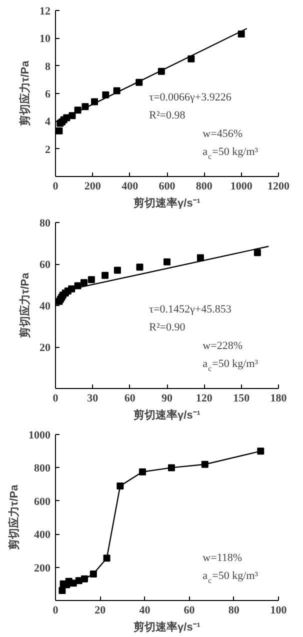  What do you see at coordinates (45, 39) in the screenshot?
I see `y-tick-label: 10` at bounding box center [45, 39].